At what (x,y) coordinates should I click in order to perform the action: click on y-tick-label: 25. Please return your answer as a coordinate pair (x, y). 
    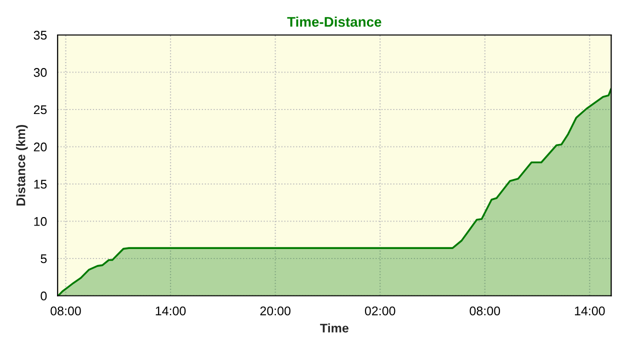
    Looking at the image, I should click on (40, 109).